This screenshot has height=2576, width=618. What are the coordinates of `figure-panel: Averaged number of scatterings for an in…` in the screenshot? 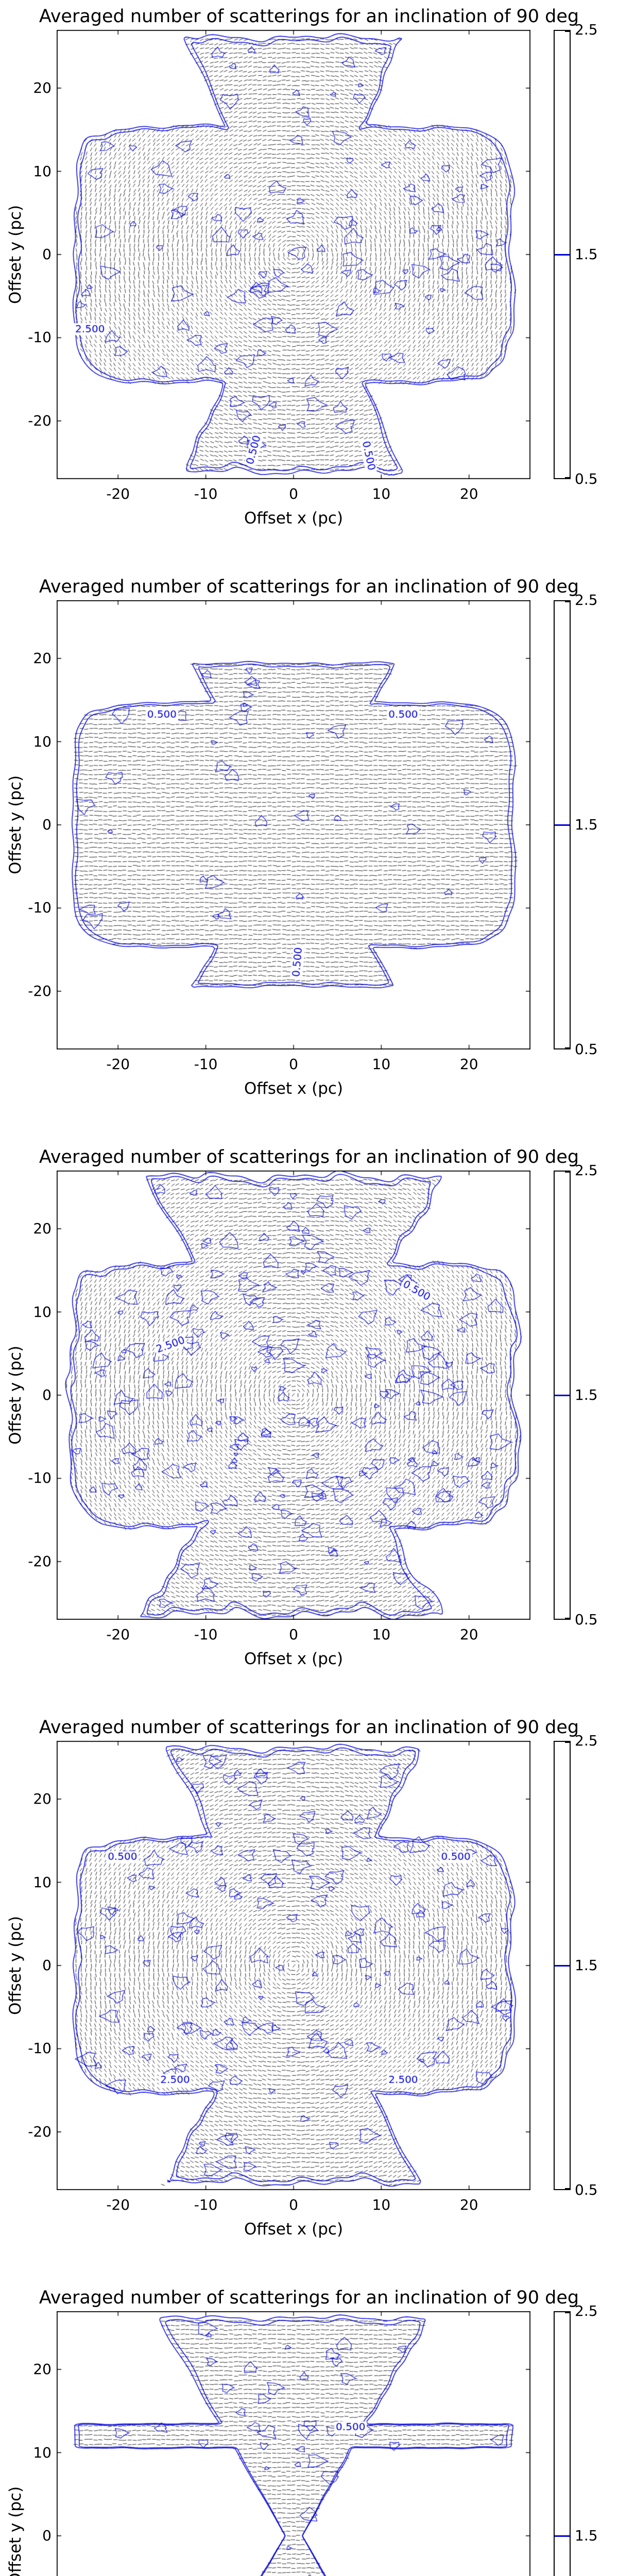 It's located at (309, 2428).